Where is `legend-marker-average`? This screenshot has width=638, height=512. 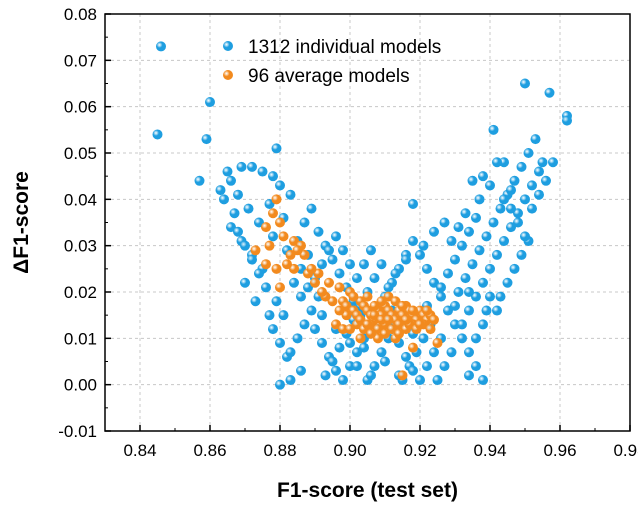
legend-marker-average is located at coordinates (228, 75).